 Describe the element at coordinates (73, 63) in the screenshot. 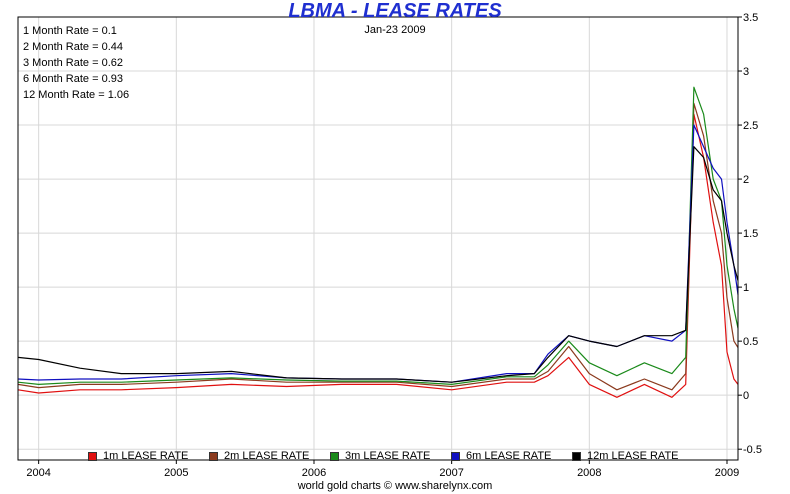

I see `rate-summary-3m: 3 Month Rate = 0.62` at that location.